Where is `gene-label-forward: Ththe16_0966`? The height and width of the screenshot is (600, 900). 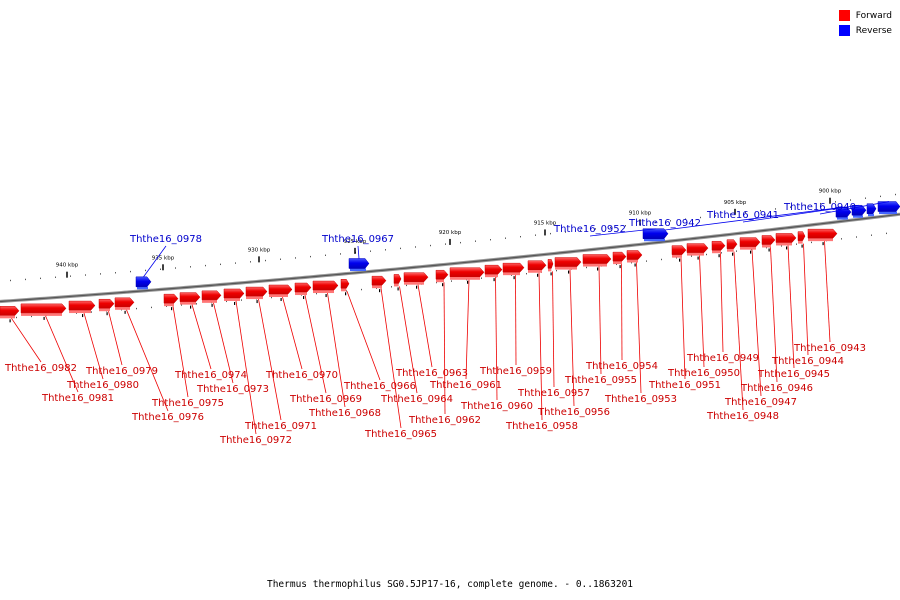
gene-label-forward: Ththe16_0966 is located at coordinates (379, 386).